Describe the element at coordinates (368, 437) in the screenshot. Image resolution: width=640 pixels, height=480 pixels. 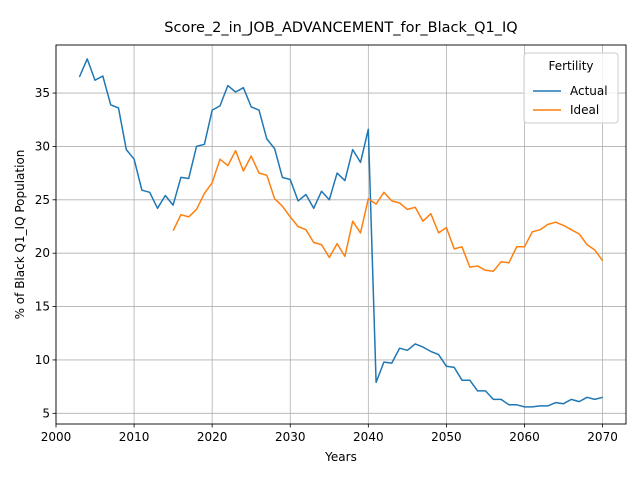
I see `x-tick-label: 2040` at that location.